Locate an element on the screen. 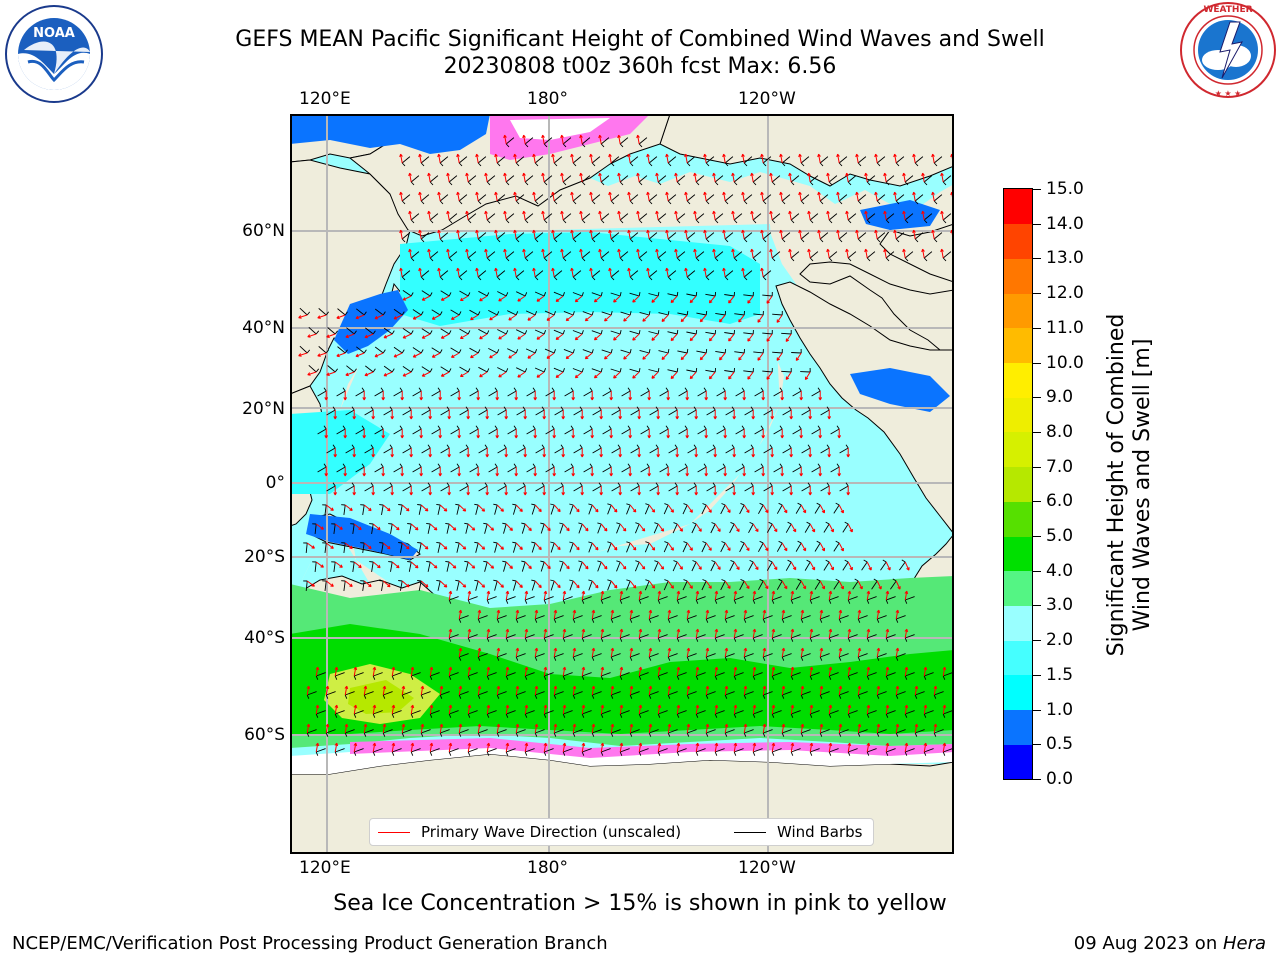  colorbar-cell is located at coordinates (1018, 345).